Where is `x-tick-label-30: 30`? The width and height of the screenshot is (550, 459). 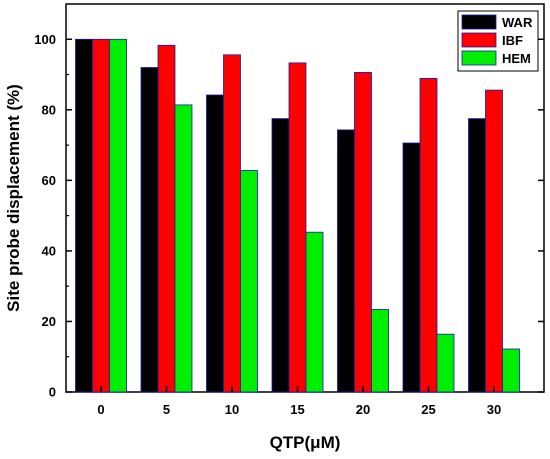
x-tick-label-30: 30 is located at coordinates (494, 409).